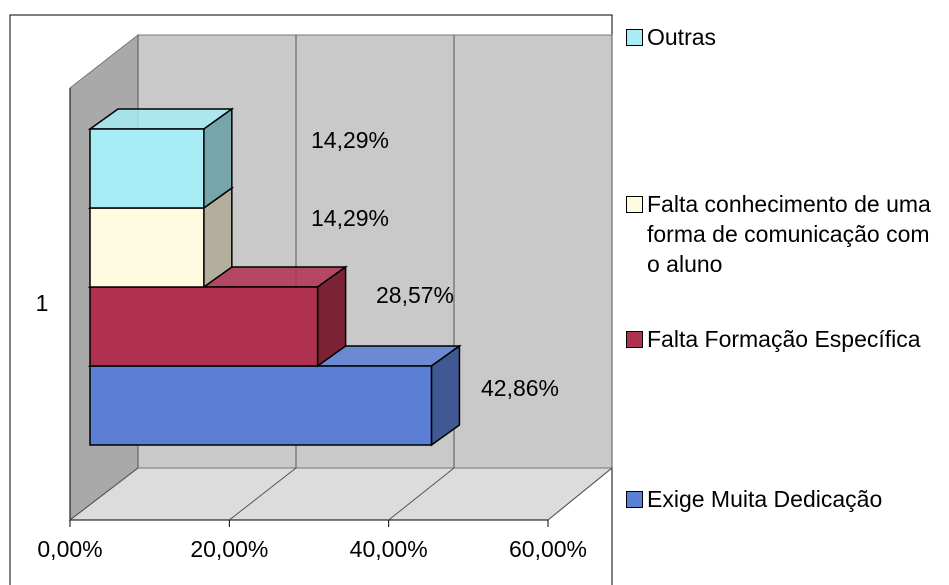  I want to click on legend-entry: Falta Formação Específica, so click(786, 339).